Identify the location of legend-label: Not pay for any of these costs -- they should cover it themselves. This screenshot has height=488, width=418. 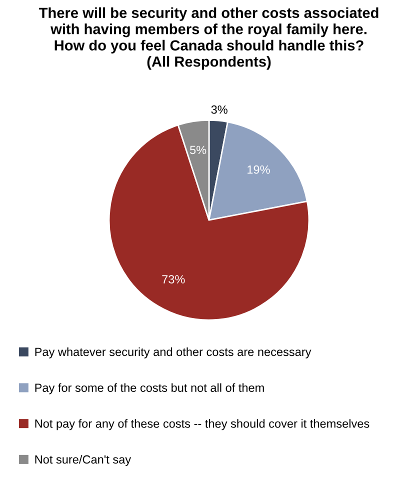
(202, 424).